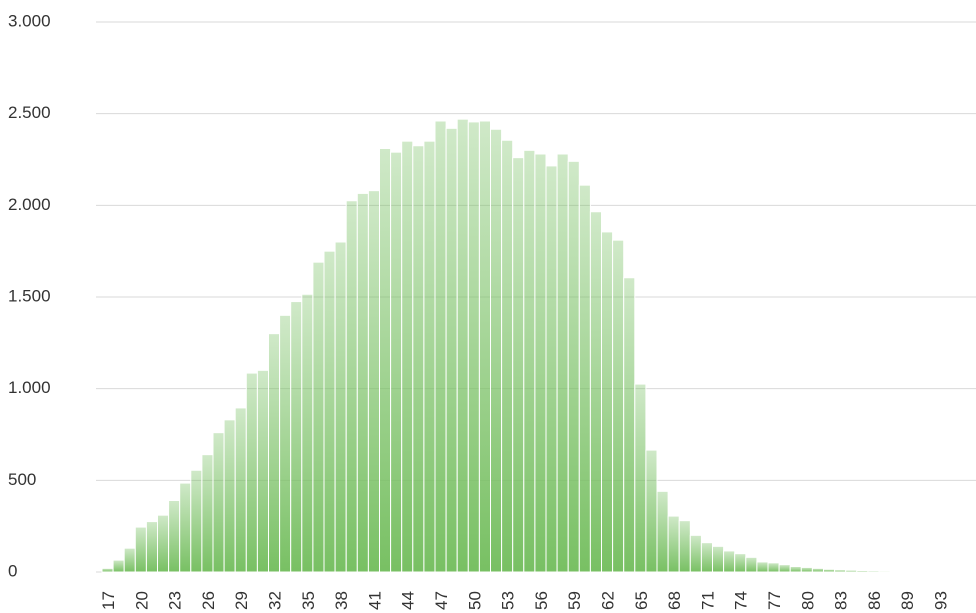 The image size is (976, 613). What do you see at coordinates (141, 600) in the screenshot?
I see `x-tick-label: 20` at bounding box center [141, 600].